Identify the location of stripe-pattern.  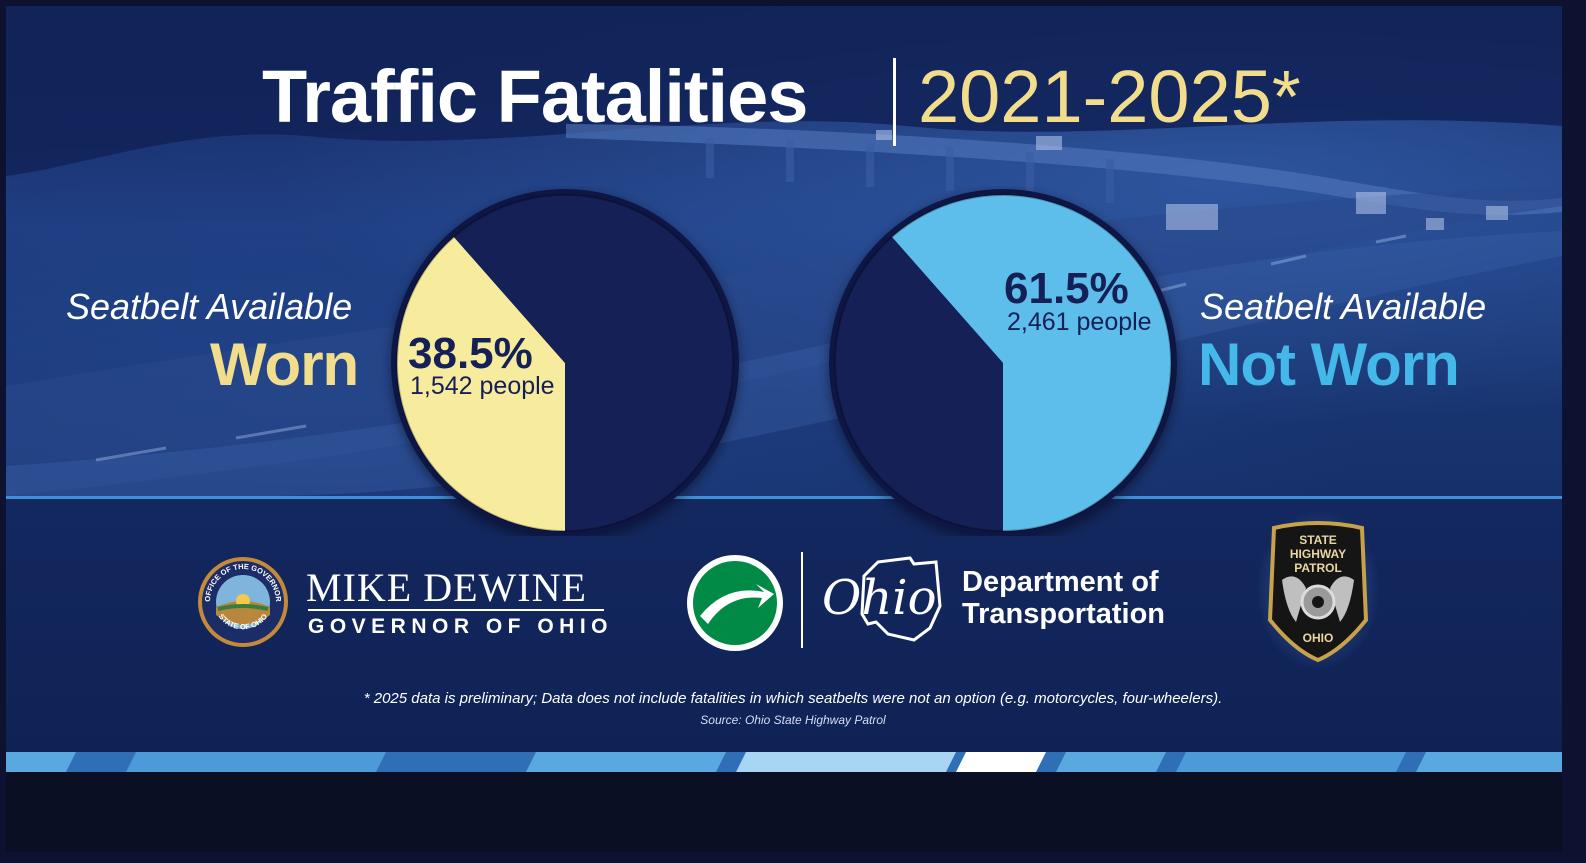
(784, 762).